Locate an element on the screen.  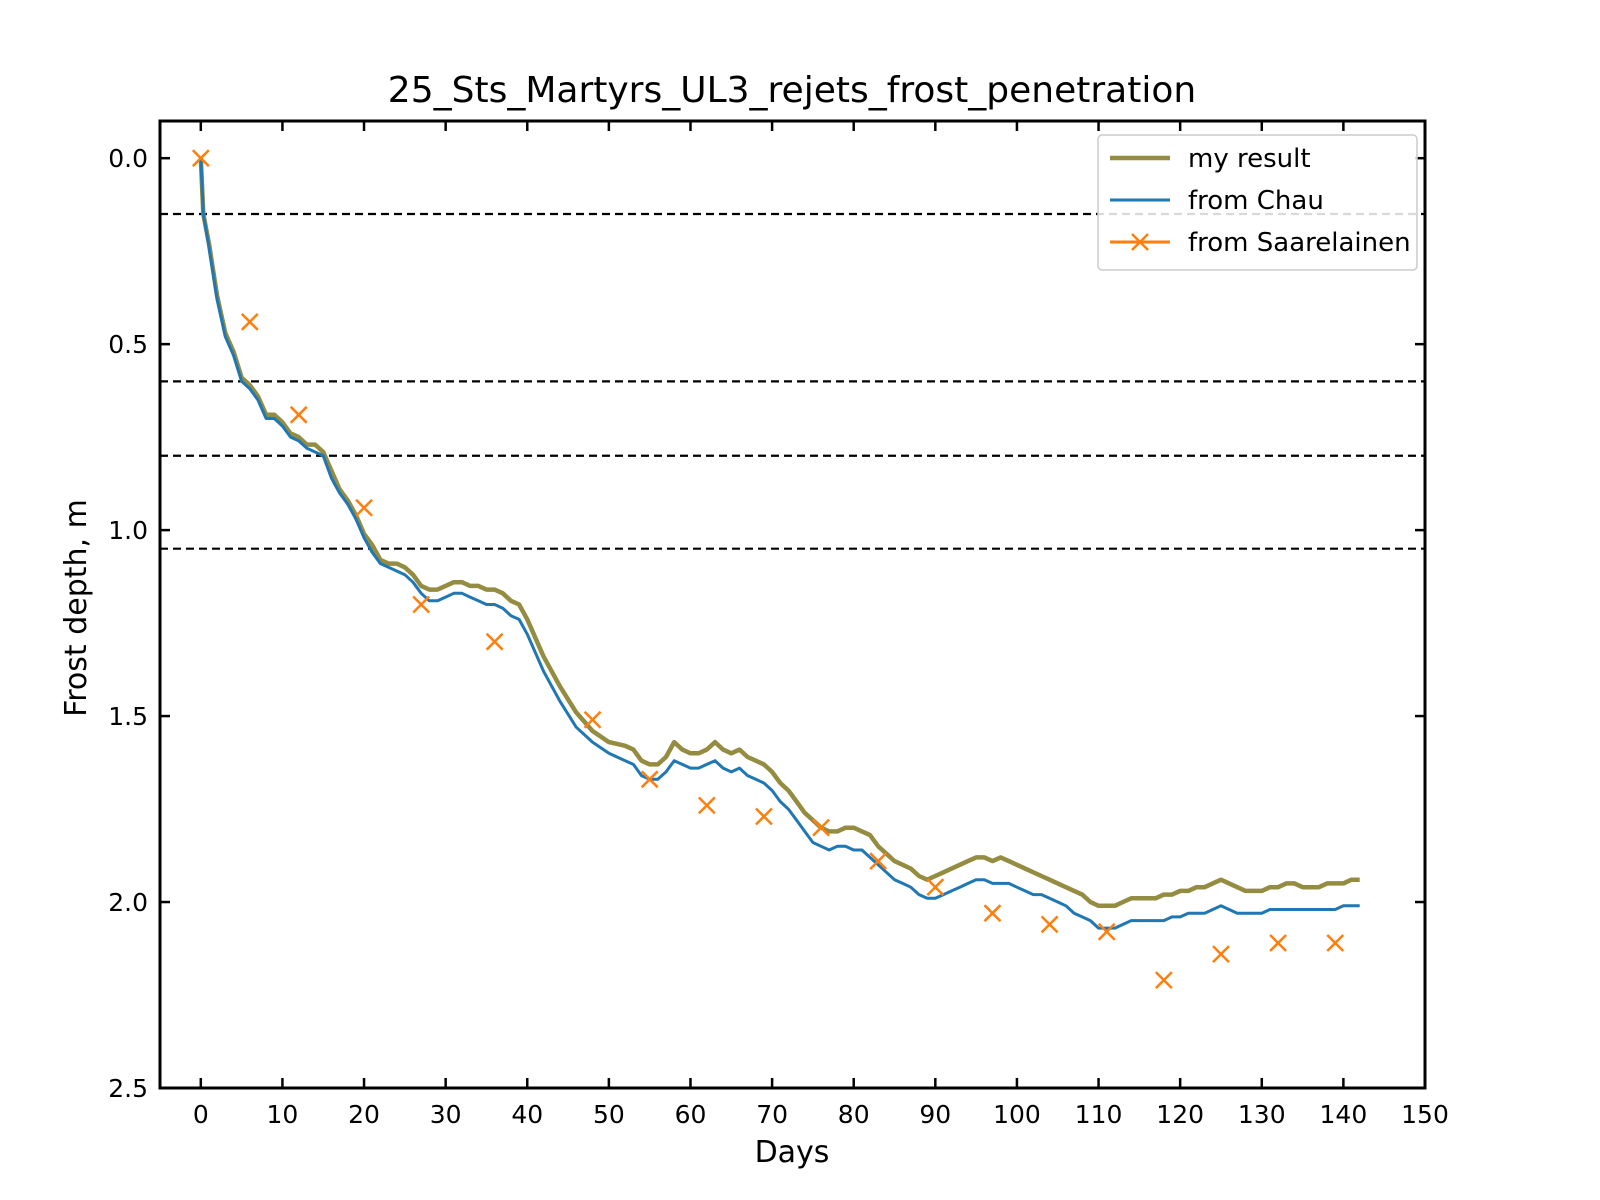
legend-label: my result is located at coordinates (1249, 159).